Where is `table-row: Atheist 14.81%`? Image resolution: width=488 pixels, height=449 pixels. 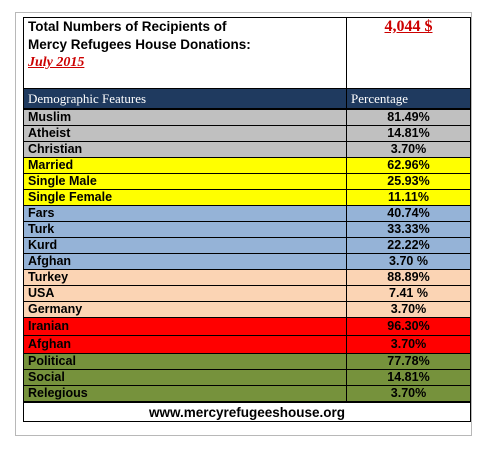 table-row: Atheist 14.81% is located at coordinates (247, 133).